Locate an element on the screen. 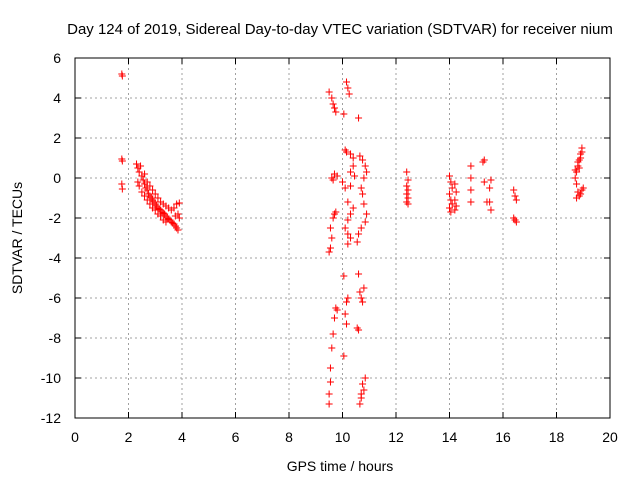 The height and width of the screenshot is (480, 640). y-axis-title: SDTVAR / TECUs is located at coordinates (17, 238).